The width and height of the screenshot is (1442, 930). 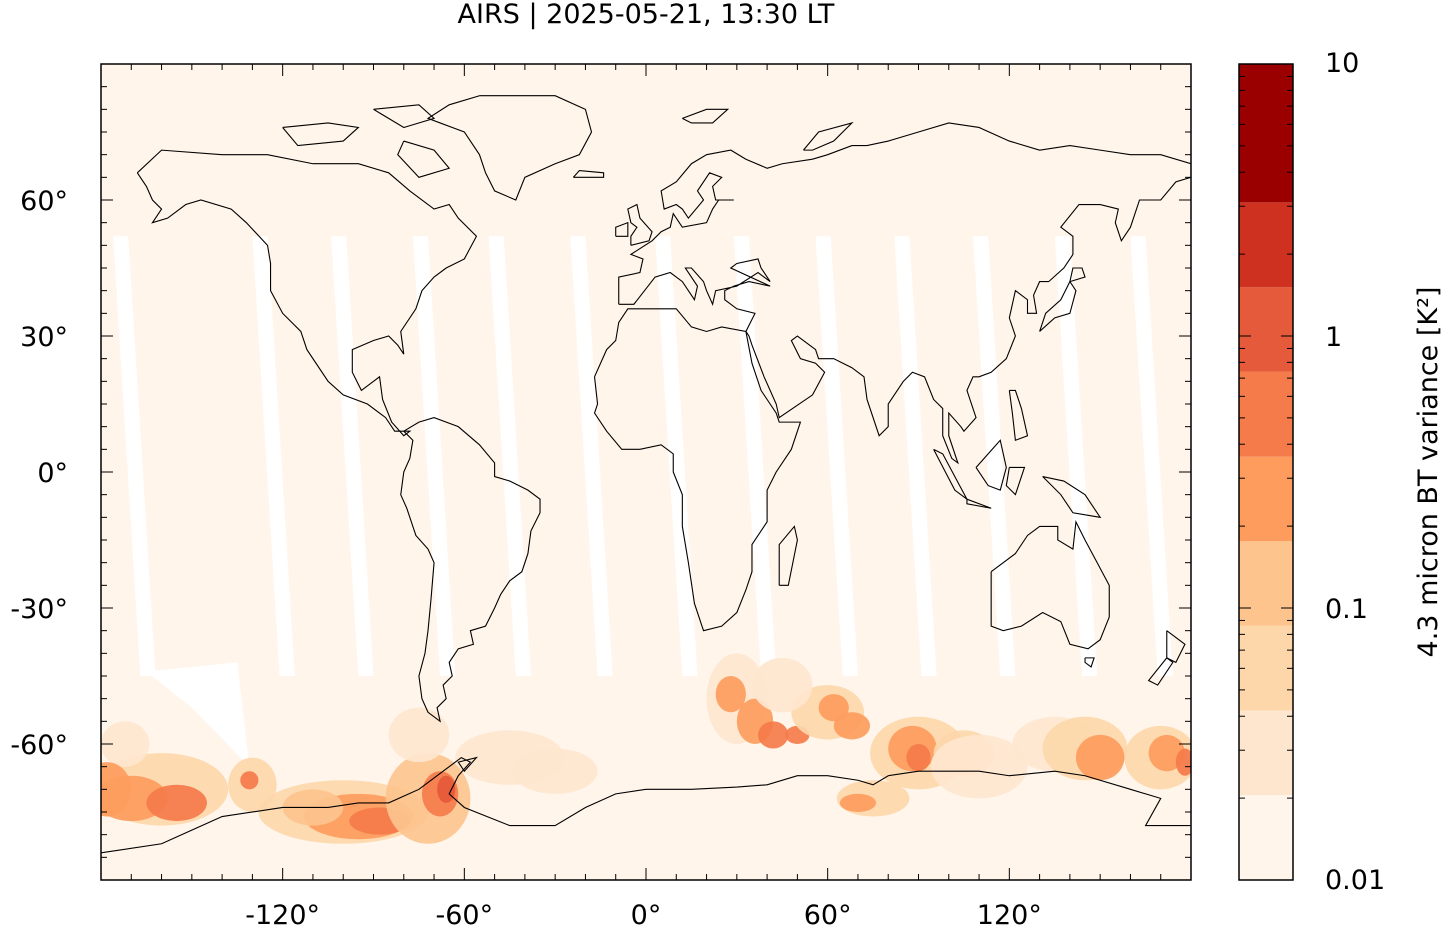 What do you see at coordinates (39, 609) in the screenshot?
I see `y-tick-label: -30°` at bounding box center [39, 609].